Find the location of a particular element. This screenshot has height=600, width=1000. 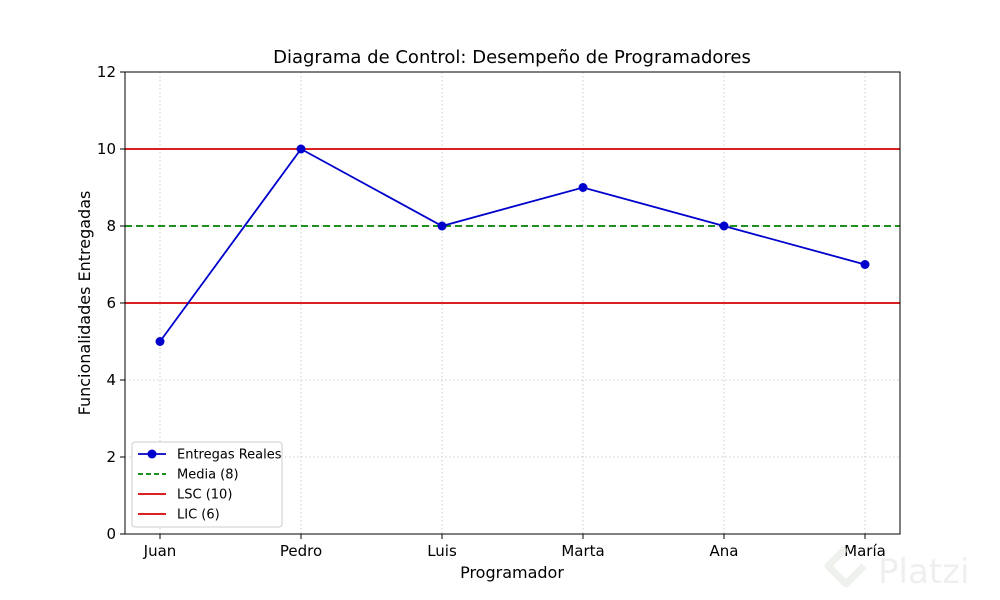

y-tick-label: 4 is located at coordinates (111, 380).